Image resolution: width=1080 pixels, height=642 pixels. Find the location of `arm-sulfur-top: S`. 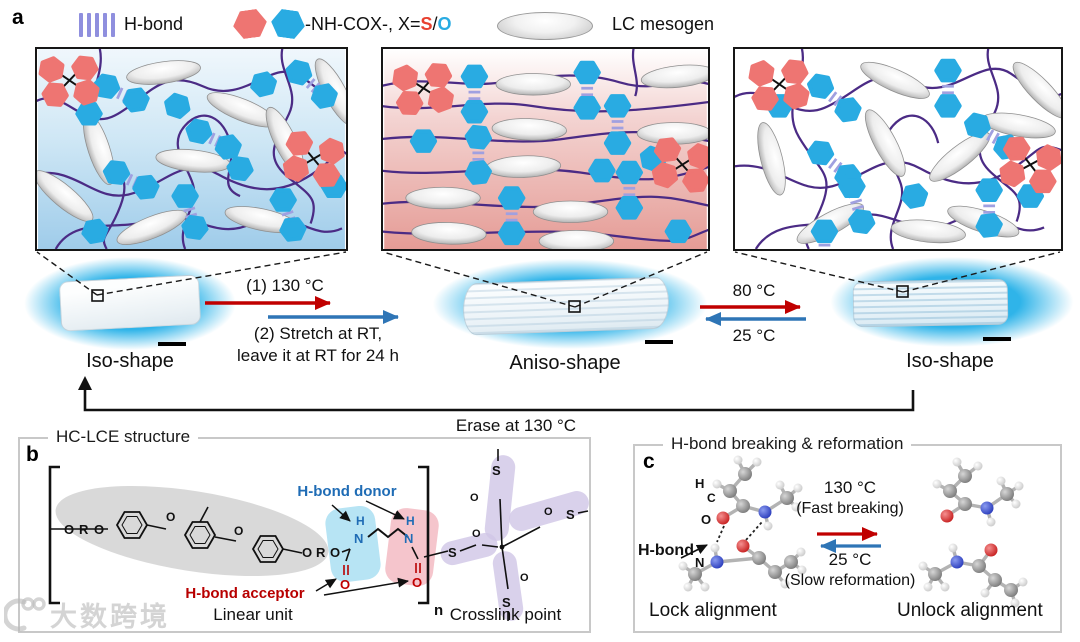

arm-sulfur-top: S is located at coordinates (496, 470).